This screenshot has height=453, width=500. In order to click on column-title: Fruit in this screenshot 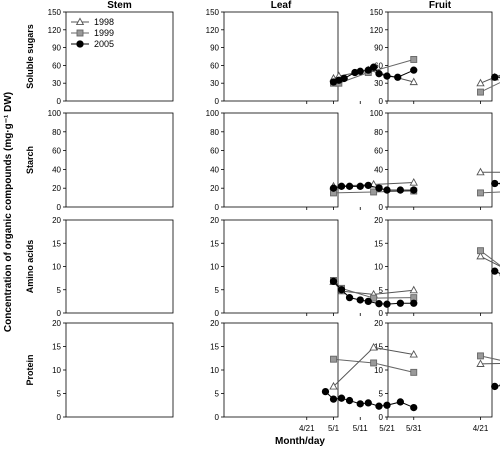, I will do `click(440, 5)`.